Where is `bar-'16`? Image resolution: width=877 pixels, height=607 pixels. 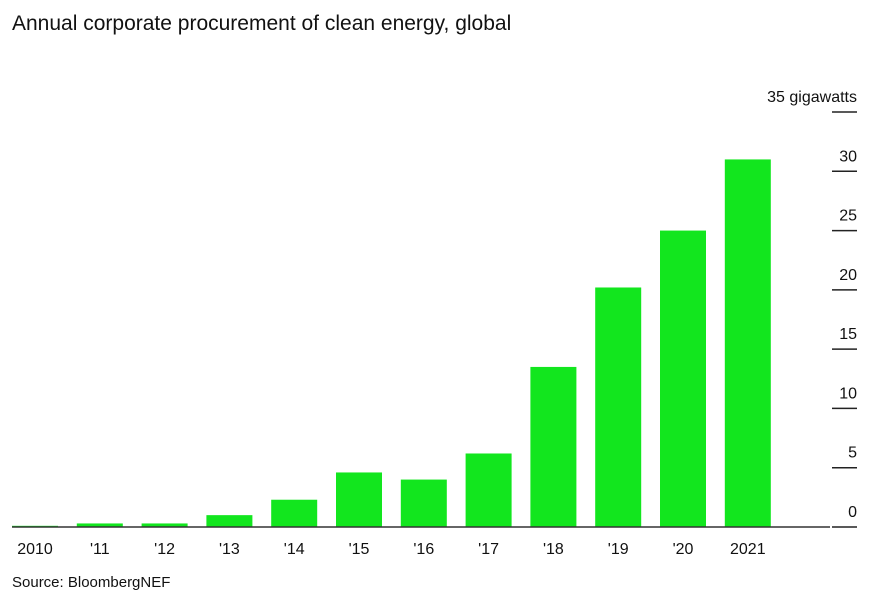
bar-'16 is located at coordinates (423, 503).